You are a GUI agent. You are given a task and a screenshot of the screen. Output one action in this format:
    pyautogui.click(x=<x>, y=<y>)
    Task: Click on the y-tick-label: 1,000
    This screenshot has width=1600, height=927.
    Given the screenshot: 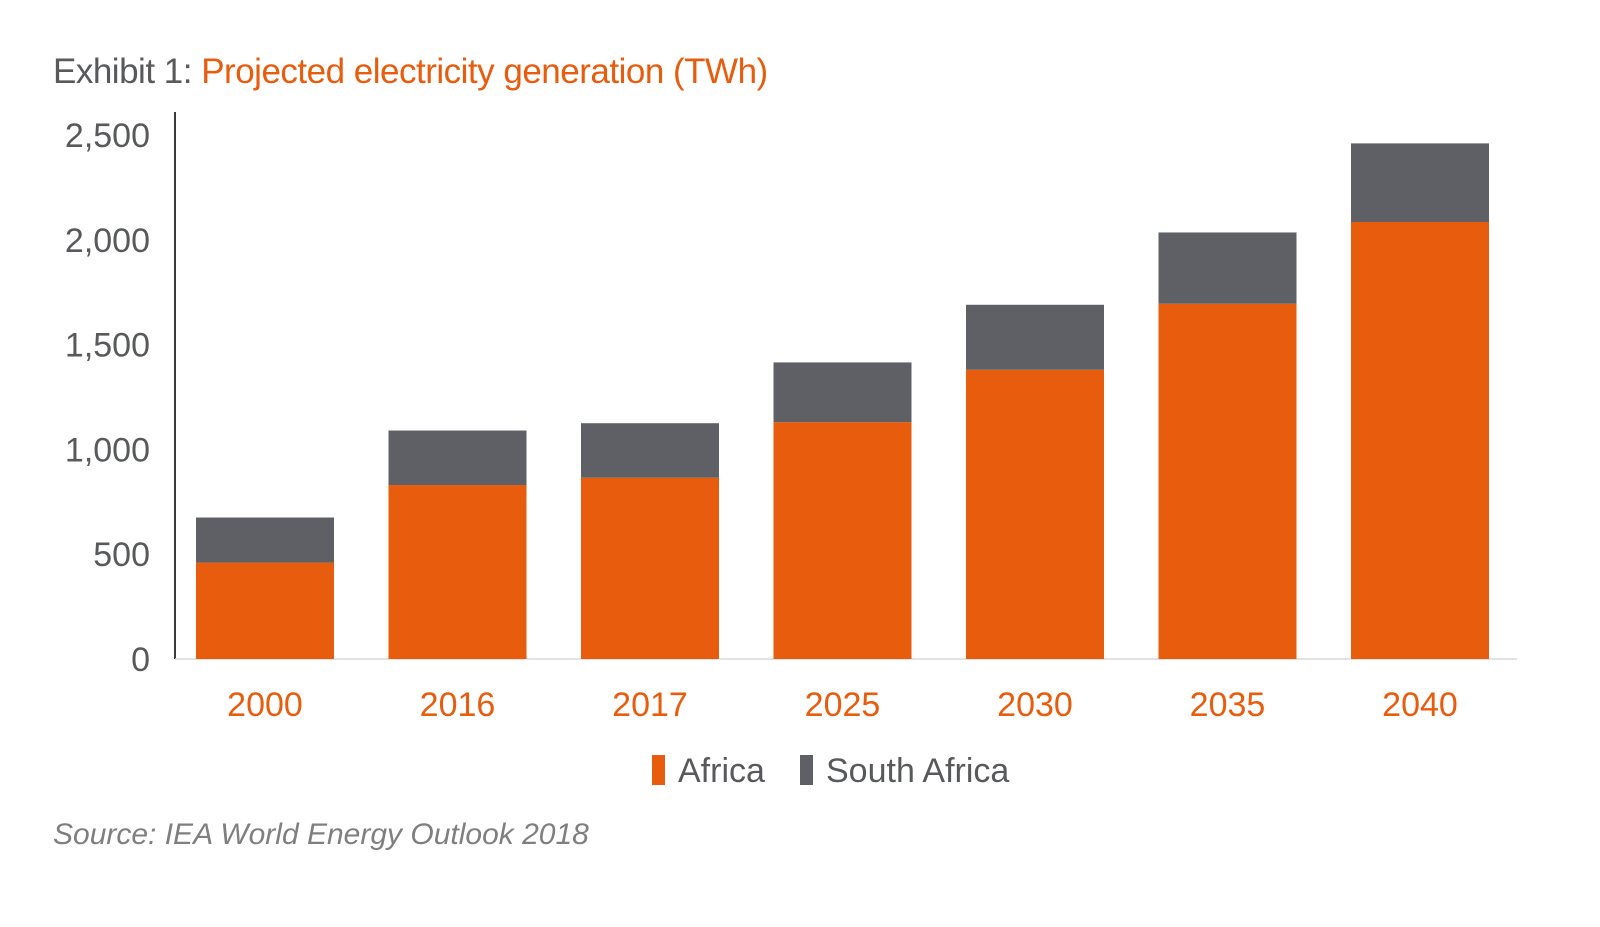 What is the action you would take?
    pyautogui.click(x=107, y=450)
    